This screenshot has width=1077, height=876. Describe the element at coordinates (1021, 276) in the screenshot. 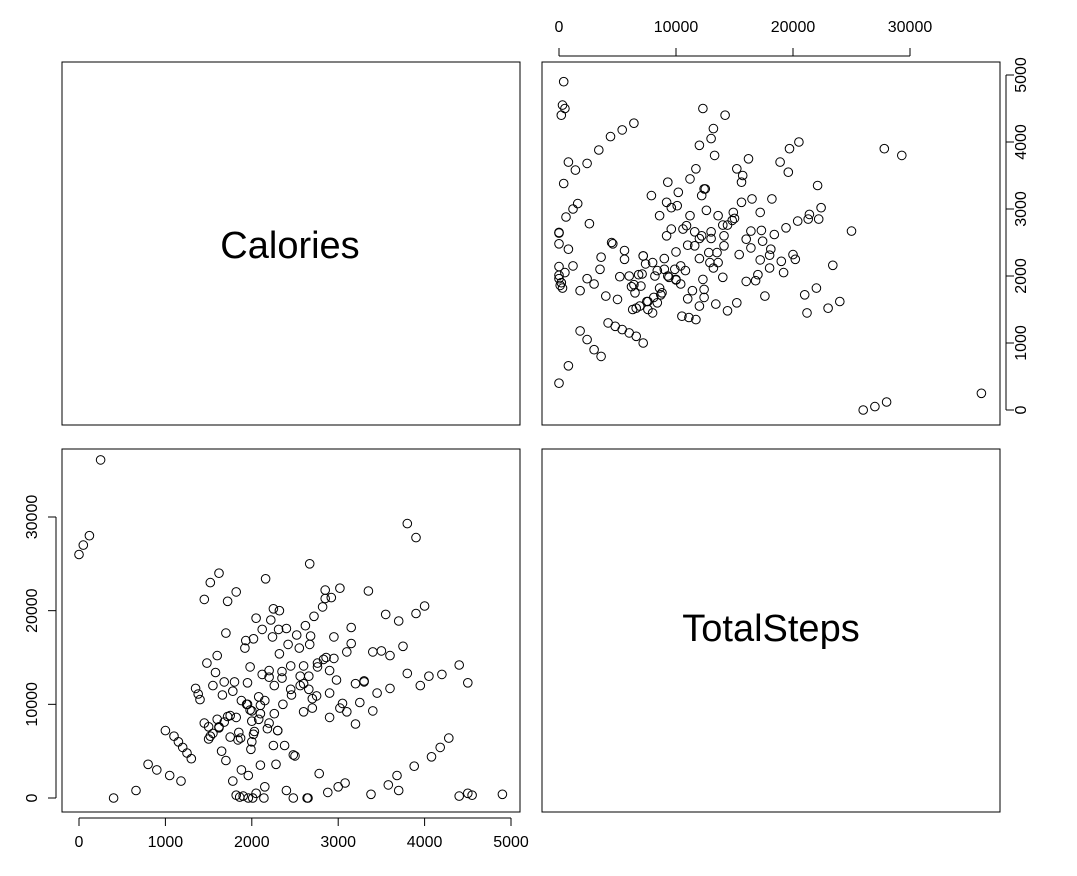

I see `y-tick-label-calories: 2000` at that location.